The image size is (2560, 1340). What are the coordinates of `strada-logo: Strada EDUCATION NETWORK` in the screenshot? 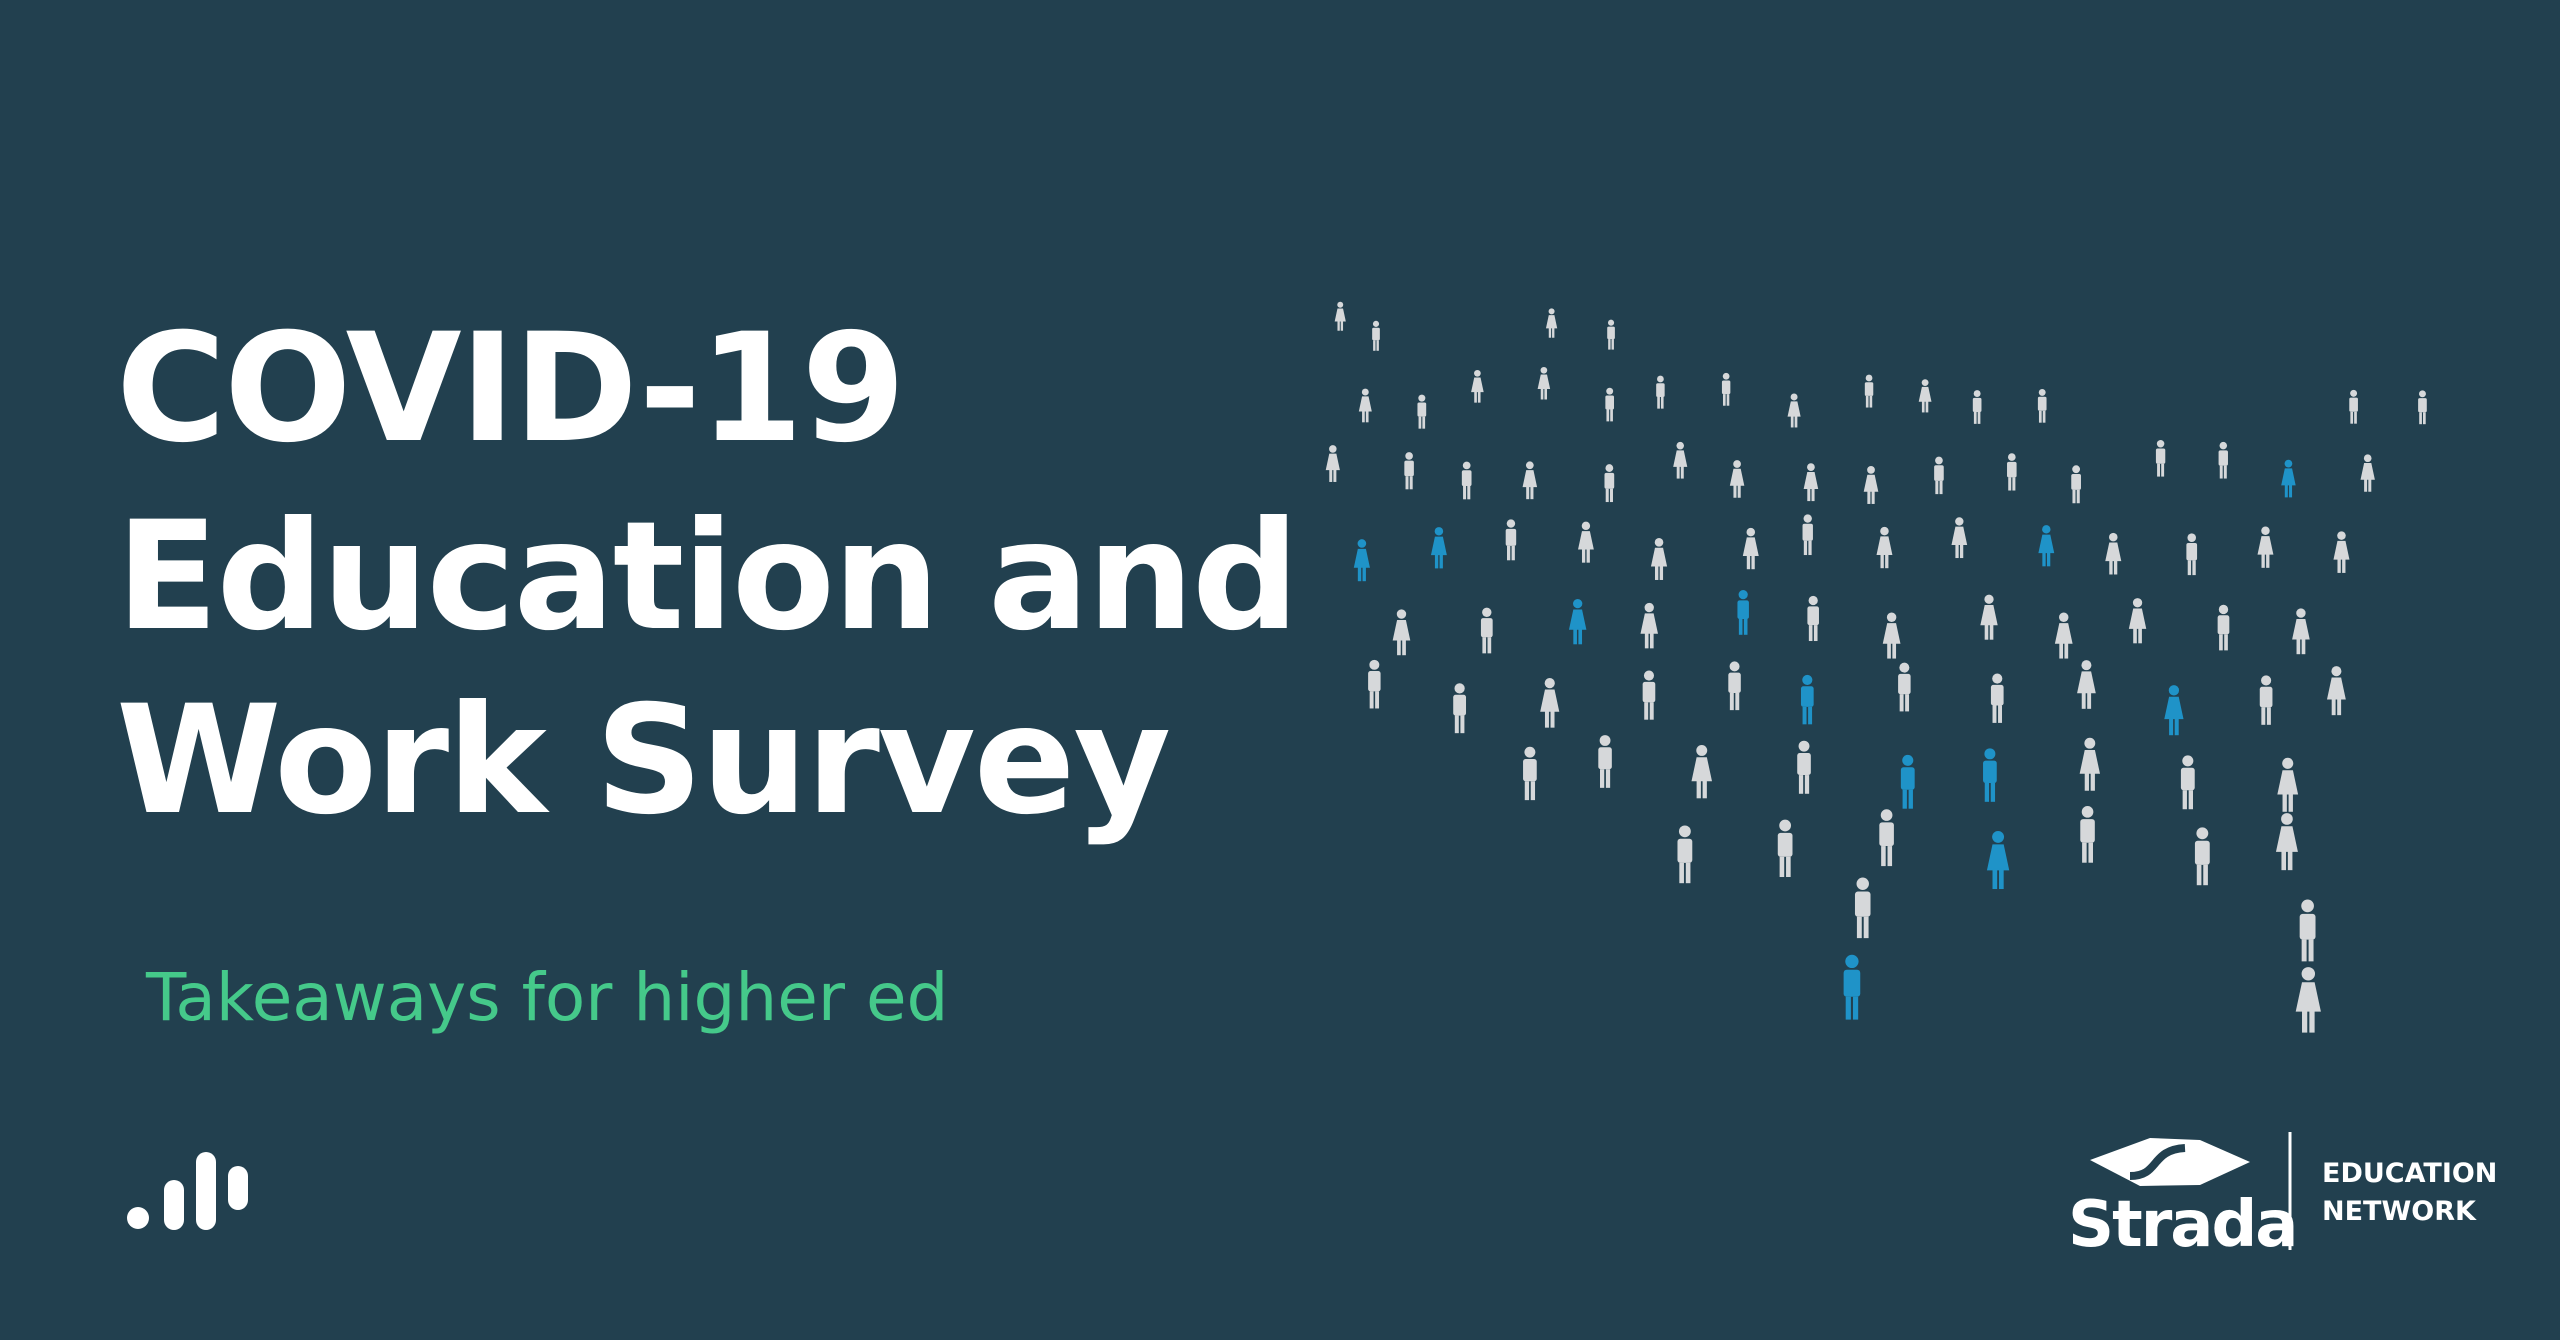 It's located at (2282, 1197).